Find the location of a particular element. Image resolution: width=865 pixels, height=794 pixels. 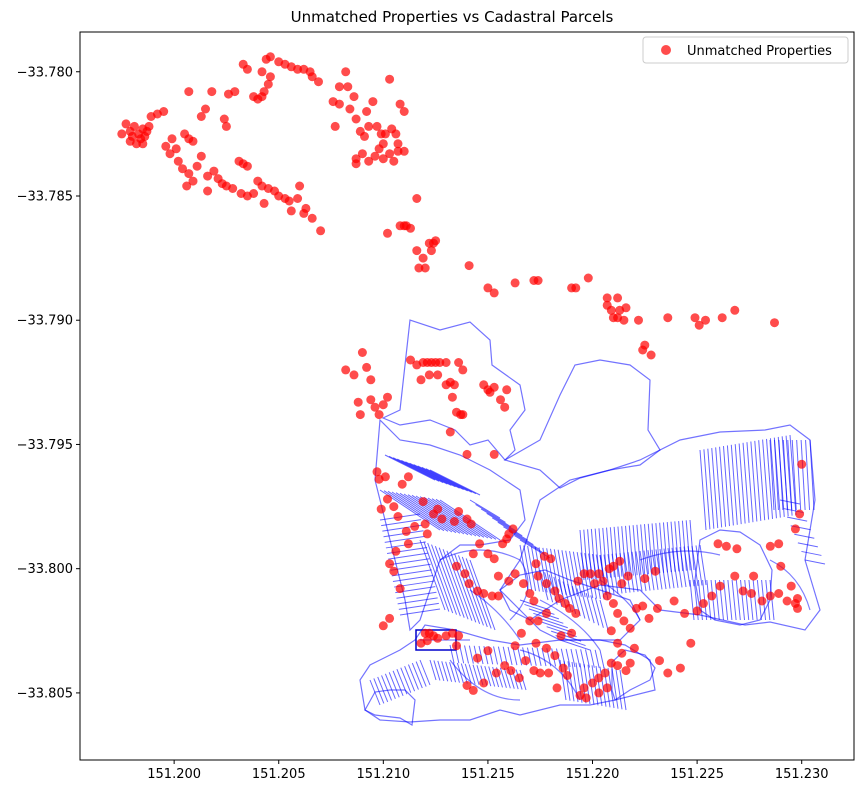

y-tick-label: −33.785 is located at coordinates (45, 196).